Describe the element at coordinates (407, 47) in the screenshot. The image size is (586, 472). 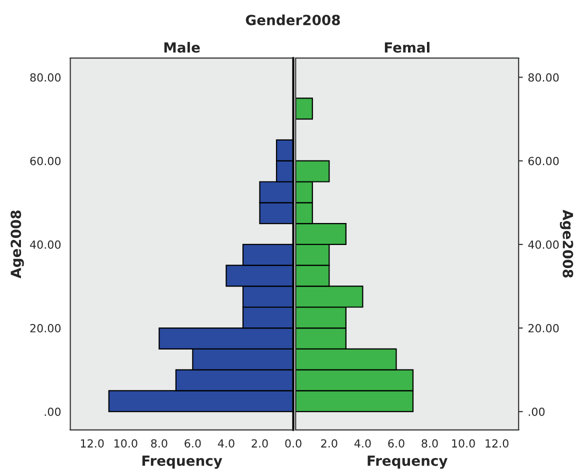
I see `chart-subtitle: Femal` at that location.